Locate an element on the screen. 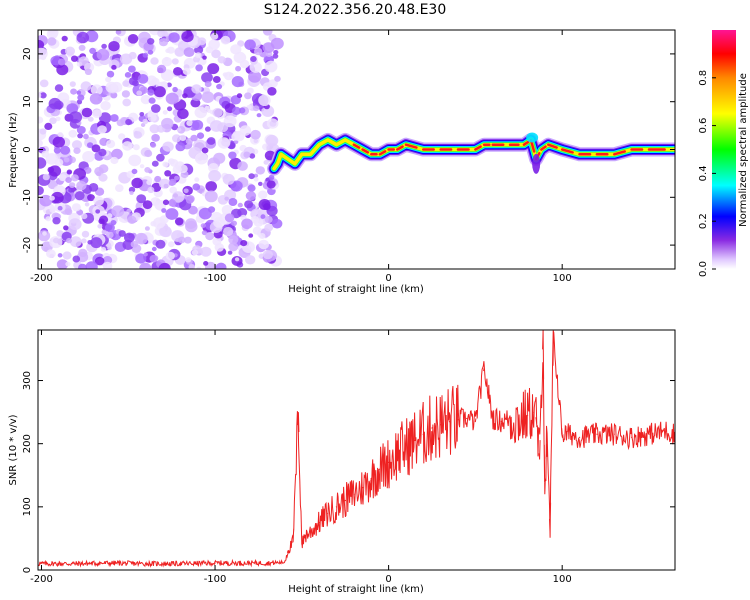 The image size is (750, 600). snr-x-label: Height of straight line (km) is located at coordinates (356, 589).